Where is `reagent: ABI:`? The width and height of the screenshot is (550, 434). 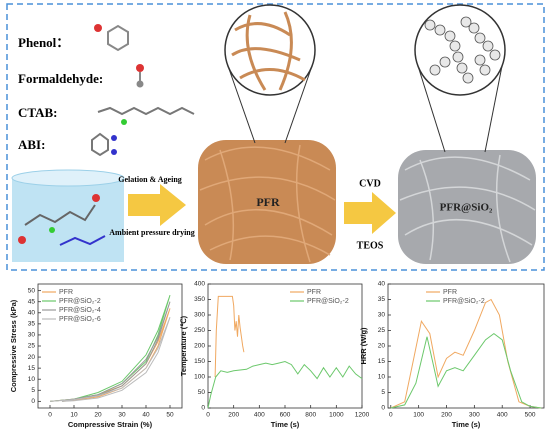
reagent: ABI: is located at coordinates (31, 144).